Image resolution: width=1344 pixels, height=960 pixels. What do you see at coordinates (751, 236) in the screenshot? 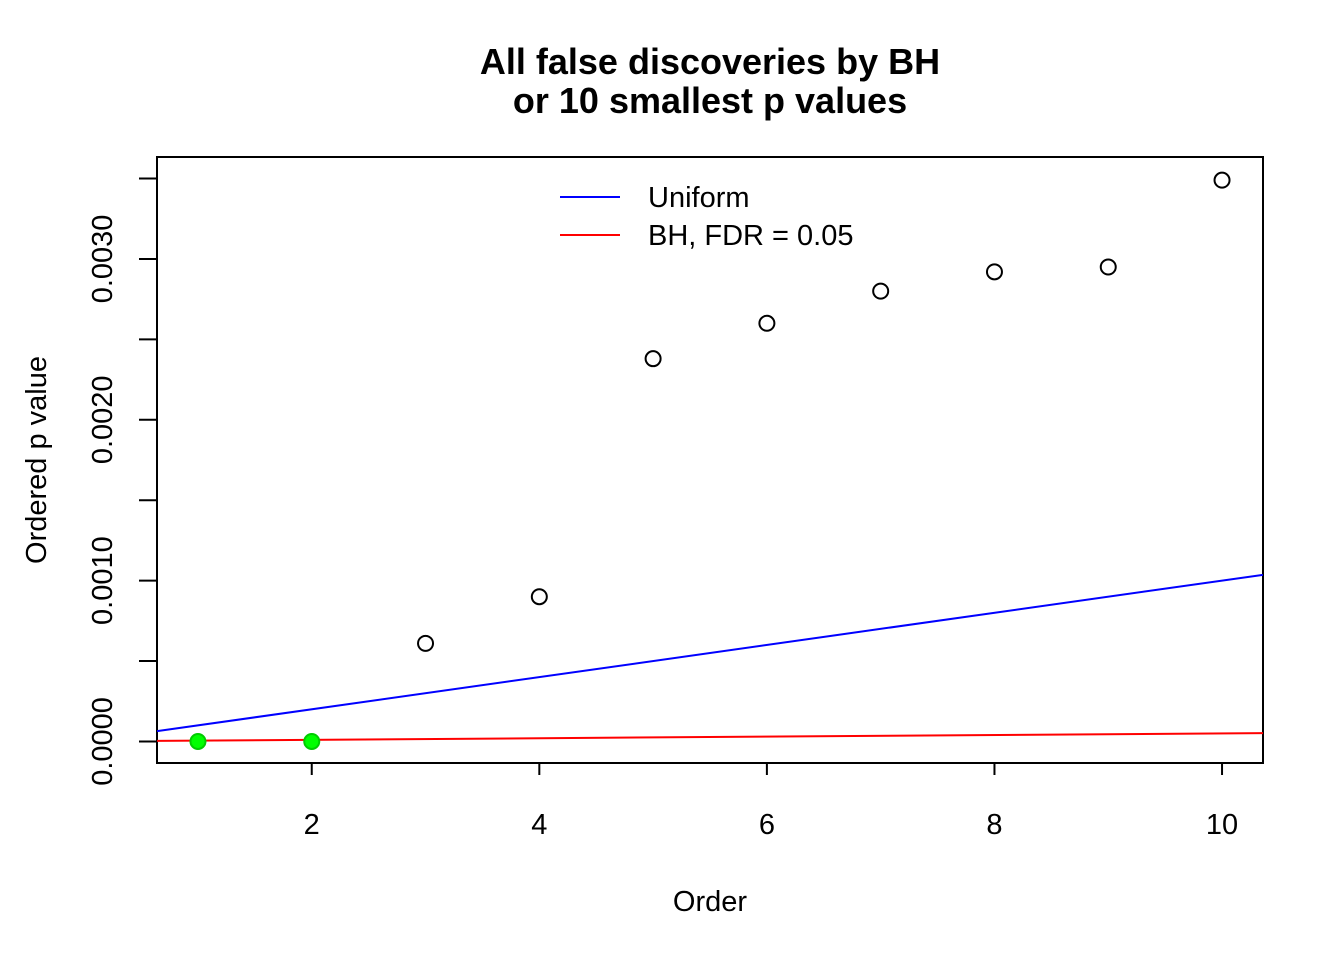
I see `legend-label: BH, FDR = 0.05` at bounding box center [751, 236].